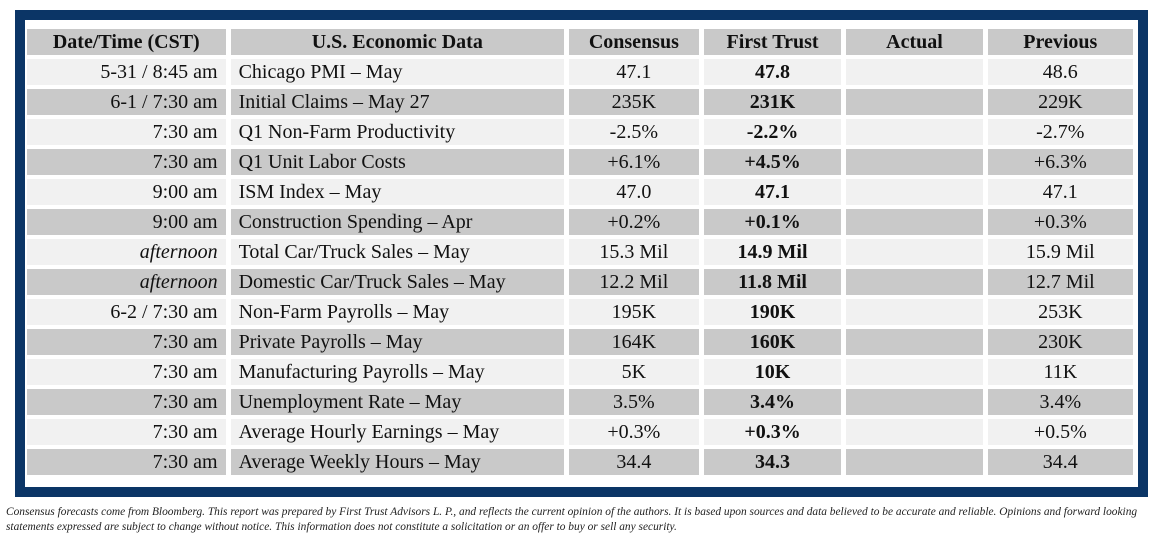 The width and height of the screenshot is (1170, 542). I want to click on cell-first-trust: 47.1, so click(772, 192).